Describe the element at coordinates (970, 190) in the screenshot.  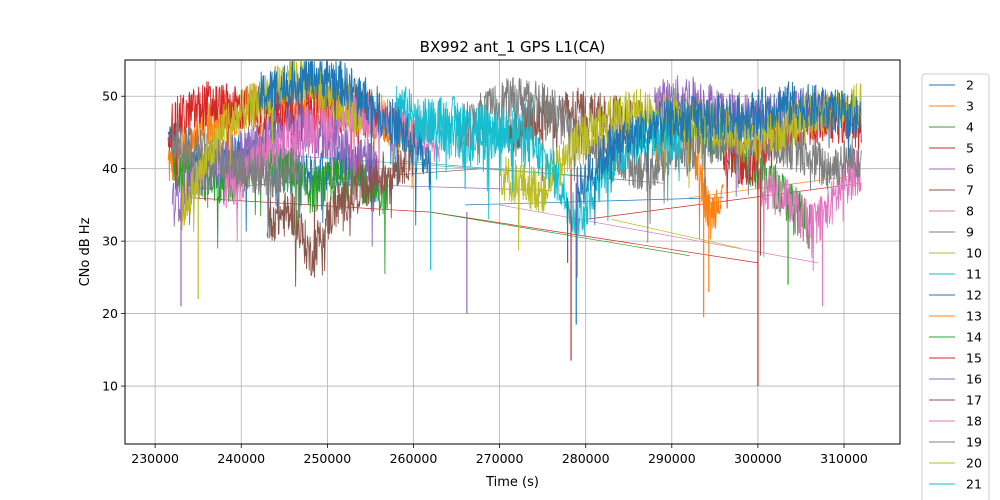
I see `legend-label-7: 7` at that location.